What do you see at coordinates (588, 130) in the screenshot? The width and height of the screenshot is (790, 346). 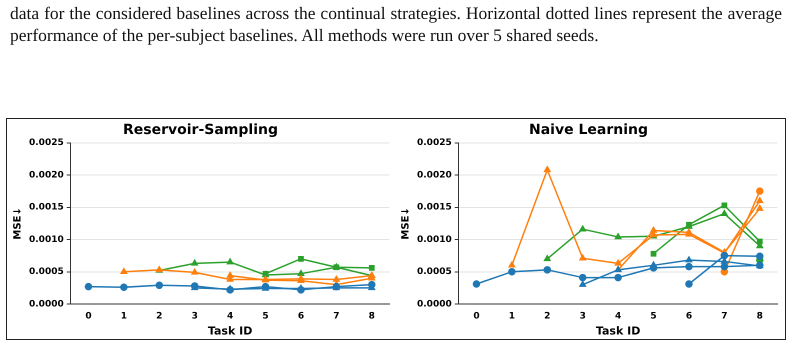 I see `chart-title: Naive Learning` at bounding box center [588, 130].